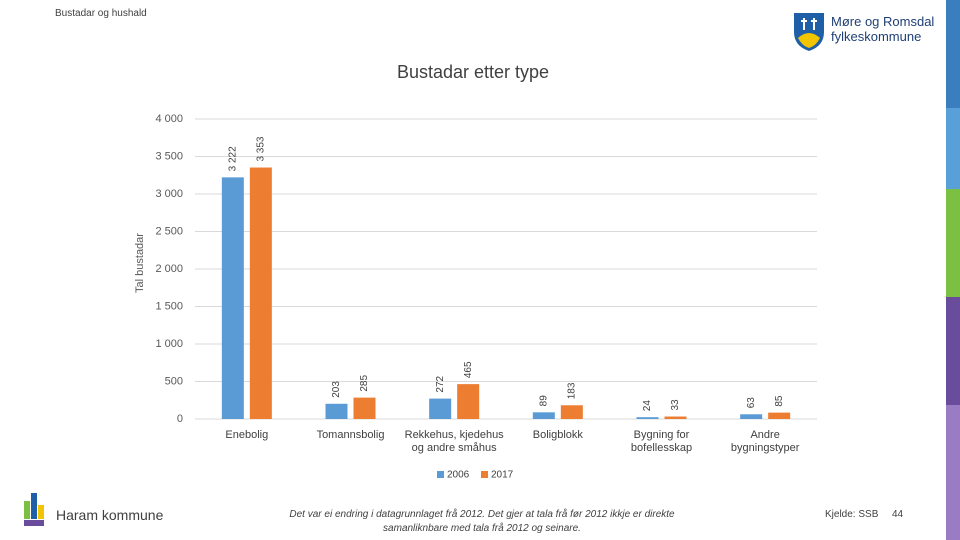  I want to click on data-label: 272, so click(440, 383).